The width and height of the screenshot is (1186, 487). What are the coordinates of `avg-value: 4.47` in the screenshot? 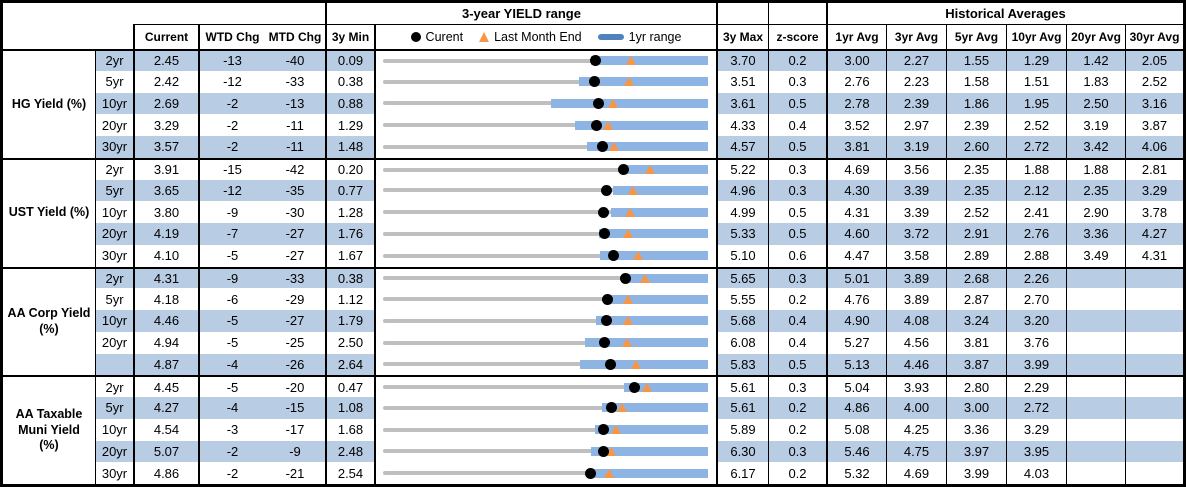 It's located at (856, 255).